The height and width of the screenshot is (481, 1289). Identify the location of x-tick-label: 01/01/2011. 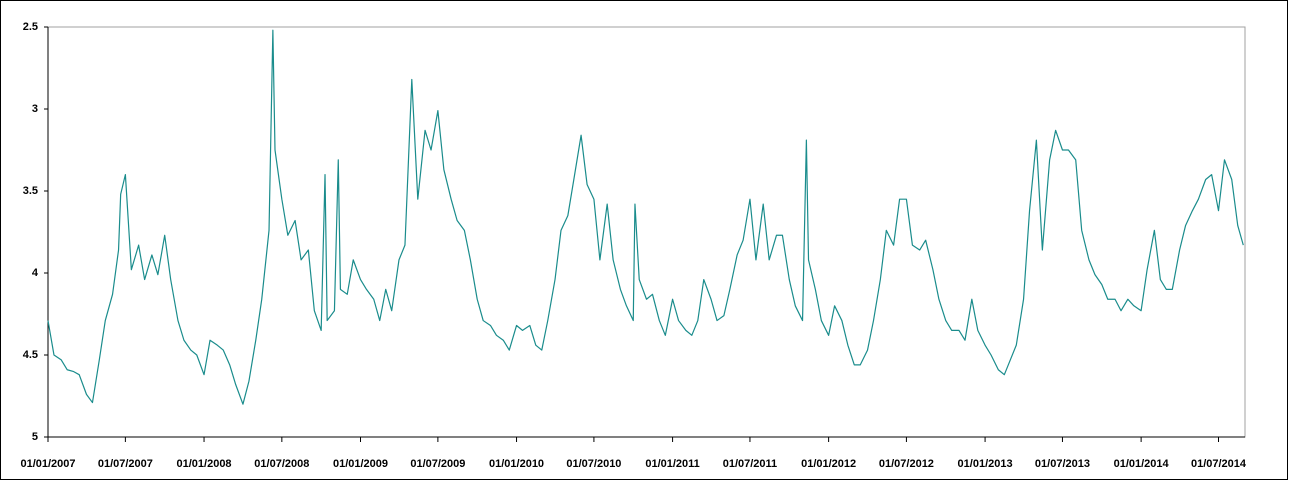
(672, 464).